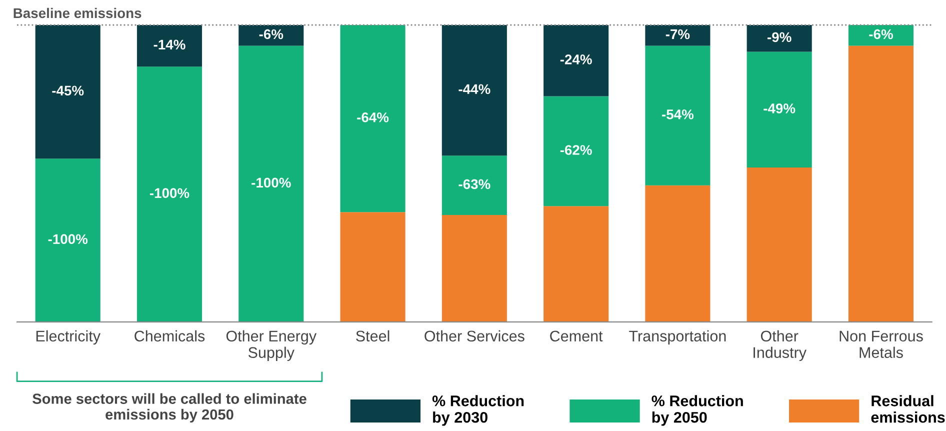 This screenshot has height=431, width=946. What do you see at coordinates (68, 337) in the screenshot?
I see `x-tick-label: Electricity` at bounding box center [68, 337].